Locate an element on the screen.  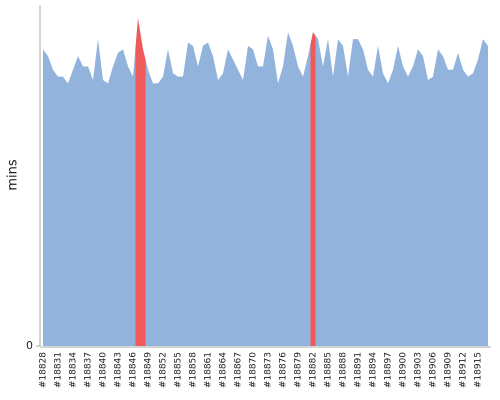
x-tick-label: #18897 is located at coordinates (389, 370).